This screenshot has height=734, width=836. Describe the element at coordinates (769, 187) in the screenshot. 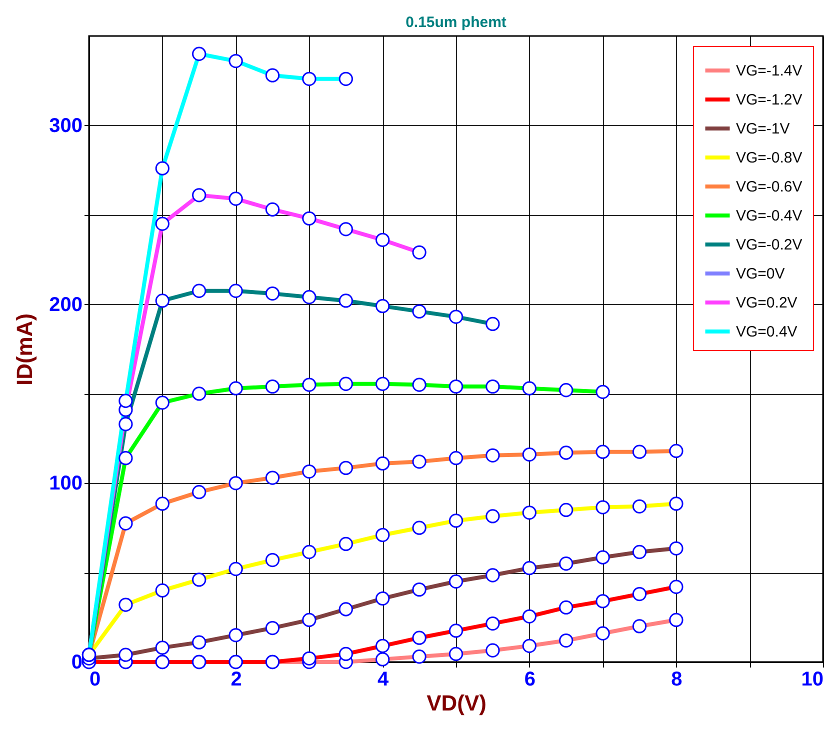

I see `legend-label: VG=-0.6V` at that location.